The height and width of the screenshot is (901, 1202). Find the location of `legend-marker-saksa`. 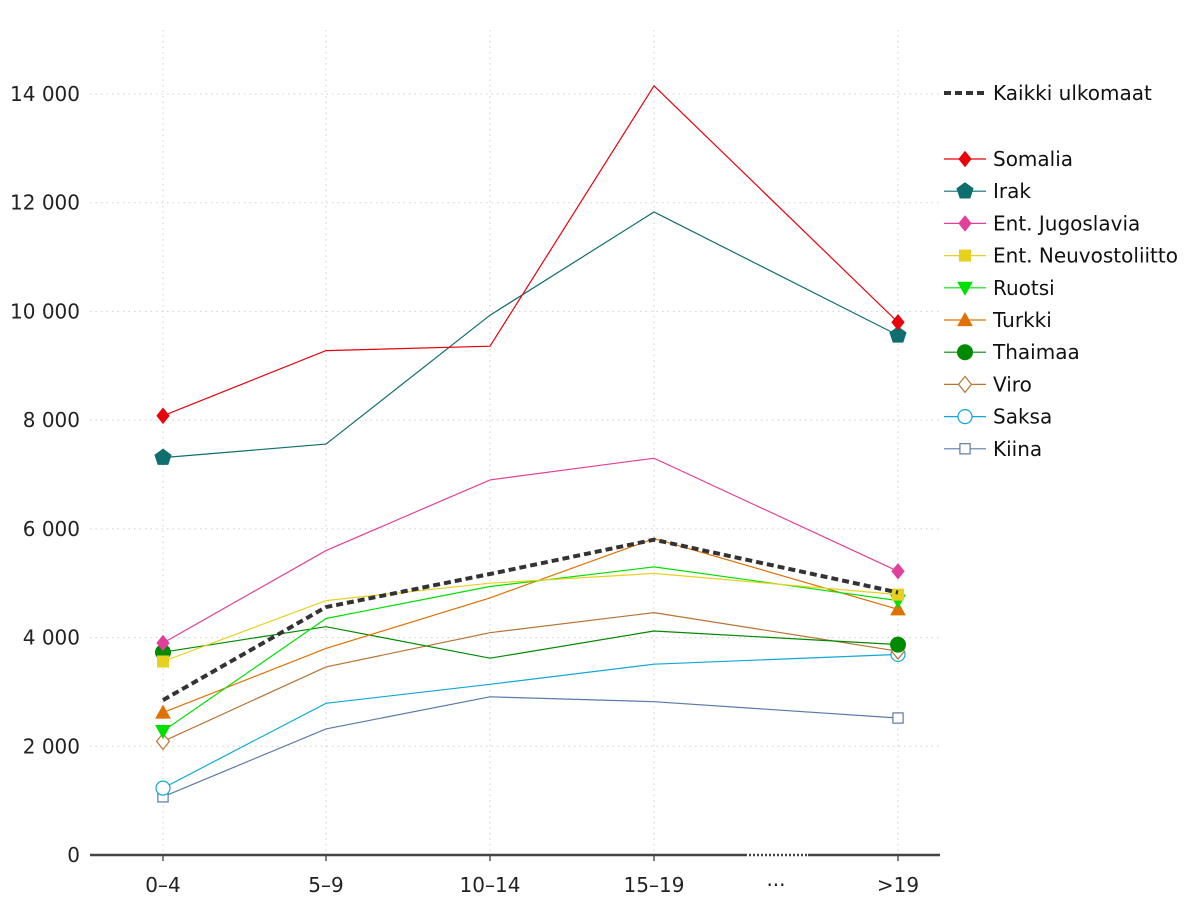

legend-marker-saksa is located at coordinates (965, 417).